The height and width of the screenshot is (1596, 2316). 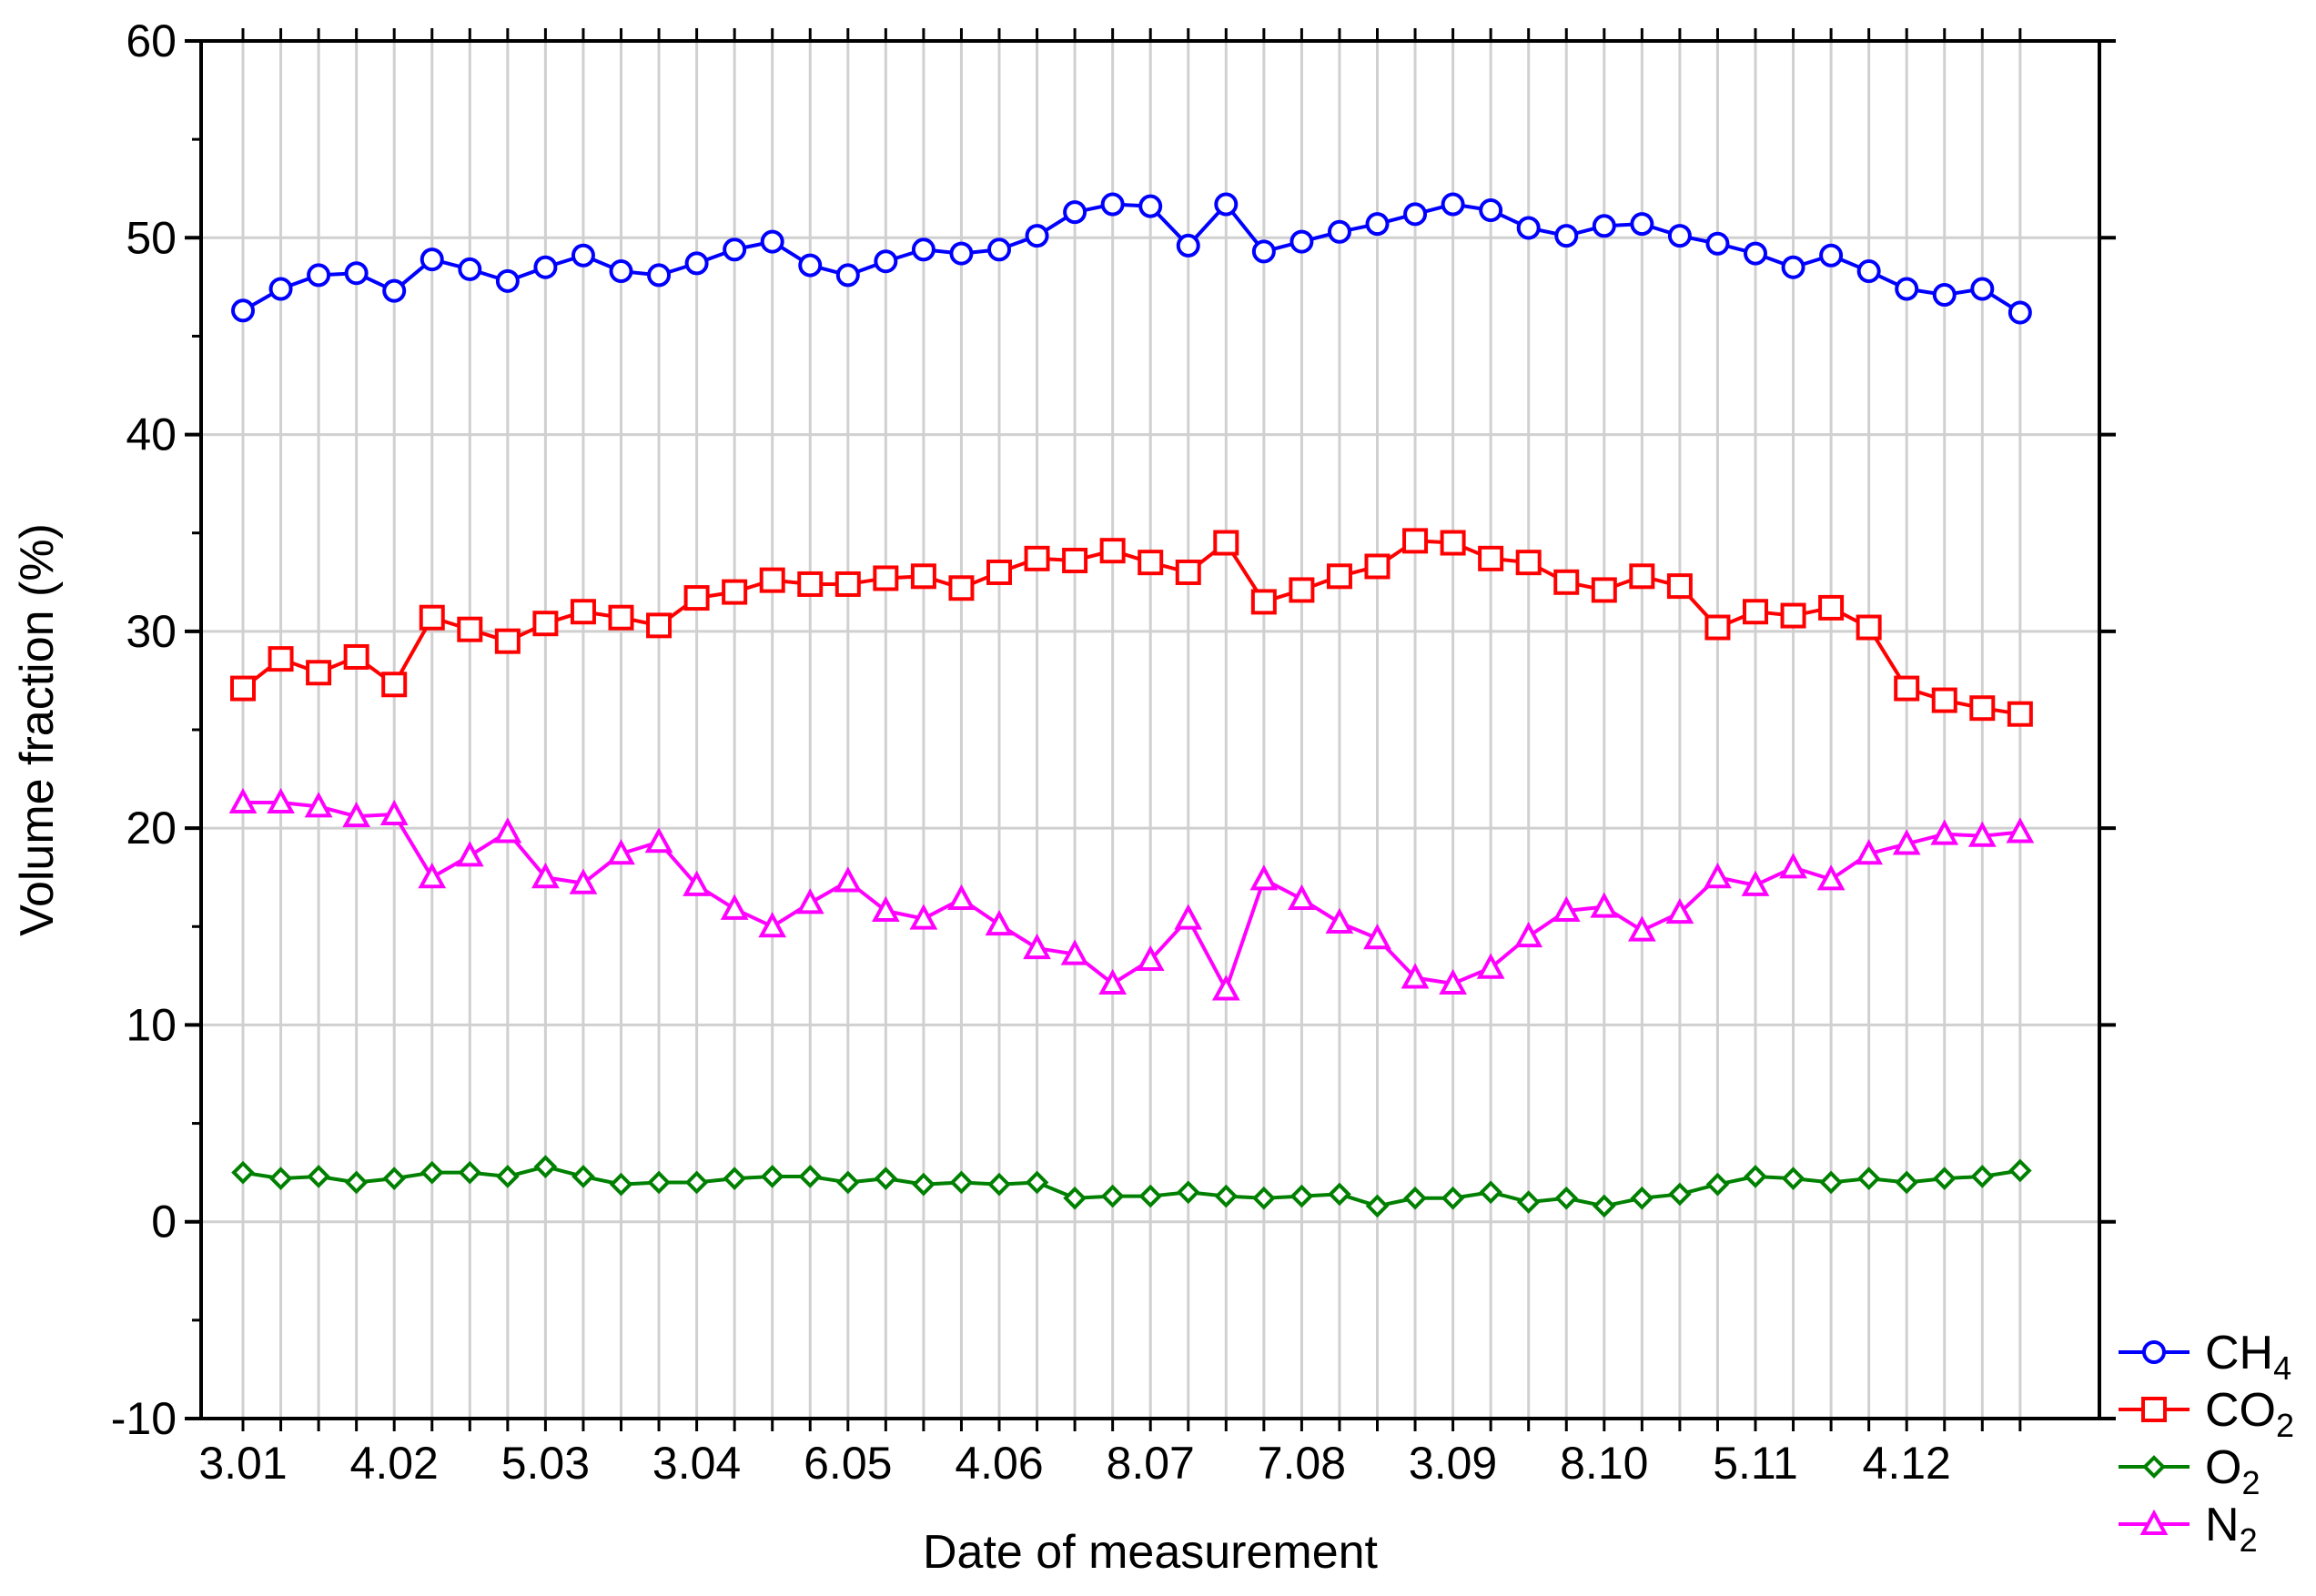 I want to click on y-tick-label: 0, so click(x=164, y=1222).